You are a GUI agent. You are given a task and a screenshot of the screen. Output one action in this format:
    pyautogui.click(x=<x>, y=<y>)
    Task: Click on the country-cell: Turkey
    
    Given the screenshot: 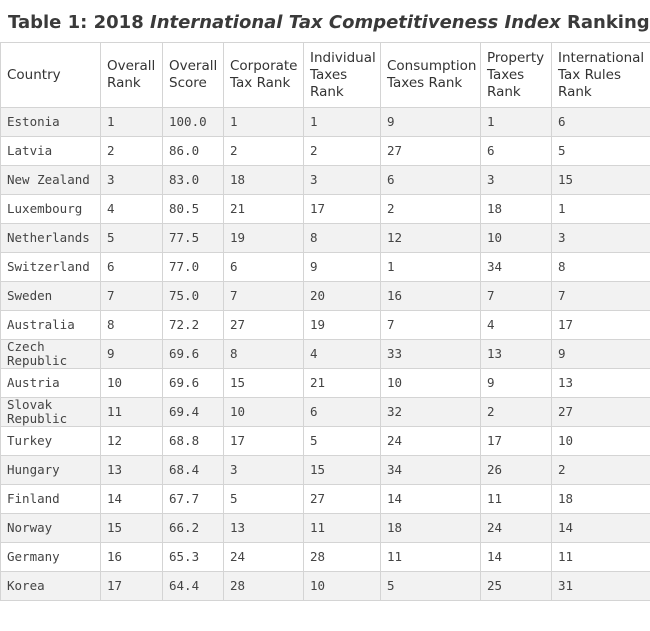 What is the action you would take?
    pyautogui.click(x=50, y=441)
    